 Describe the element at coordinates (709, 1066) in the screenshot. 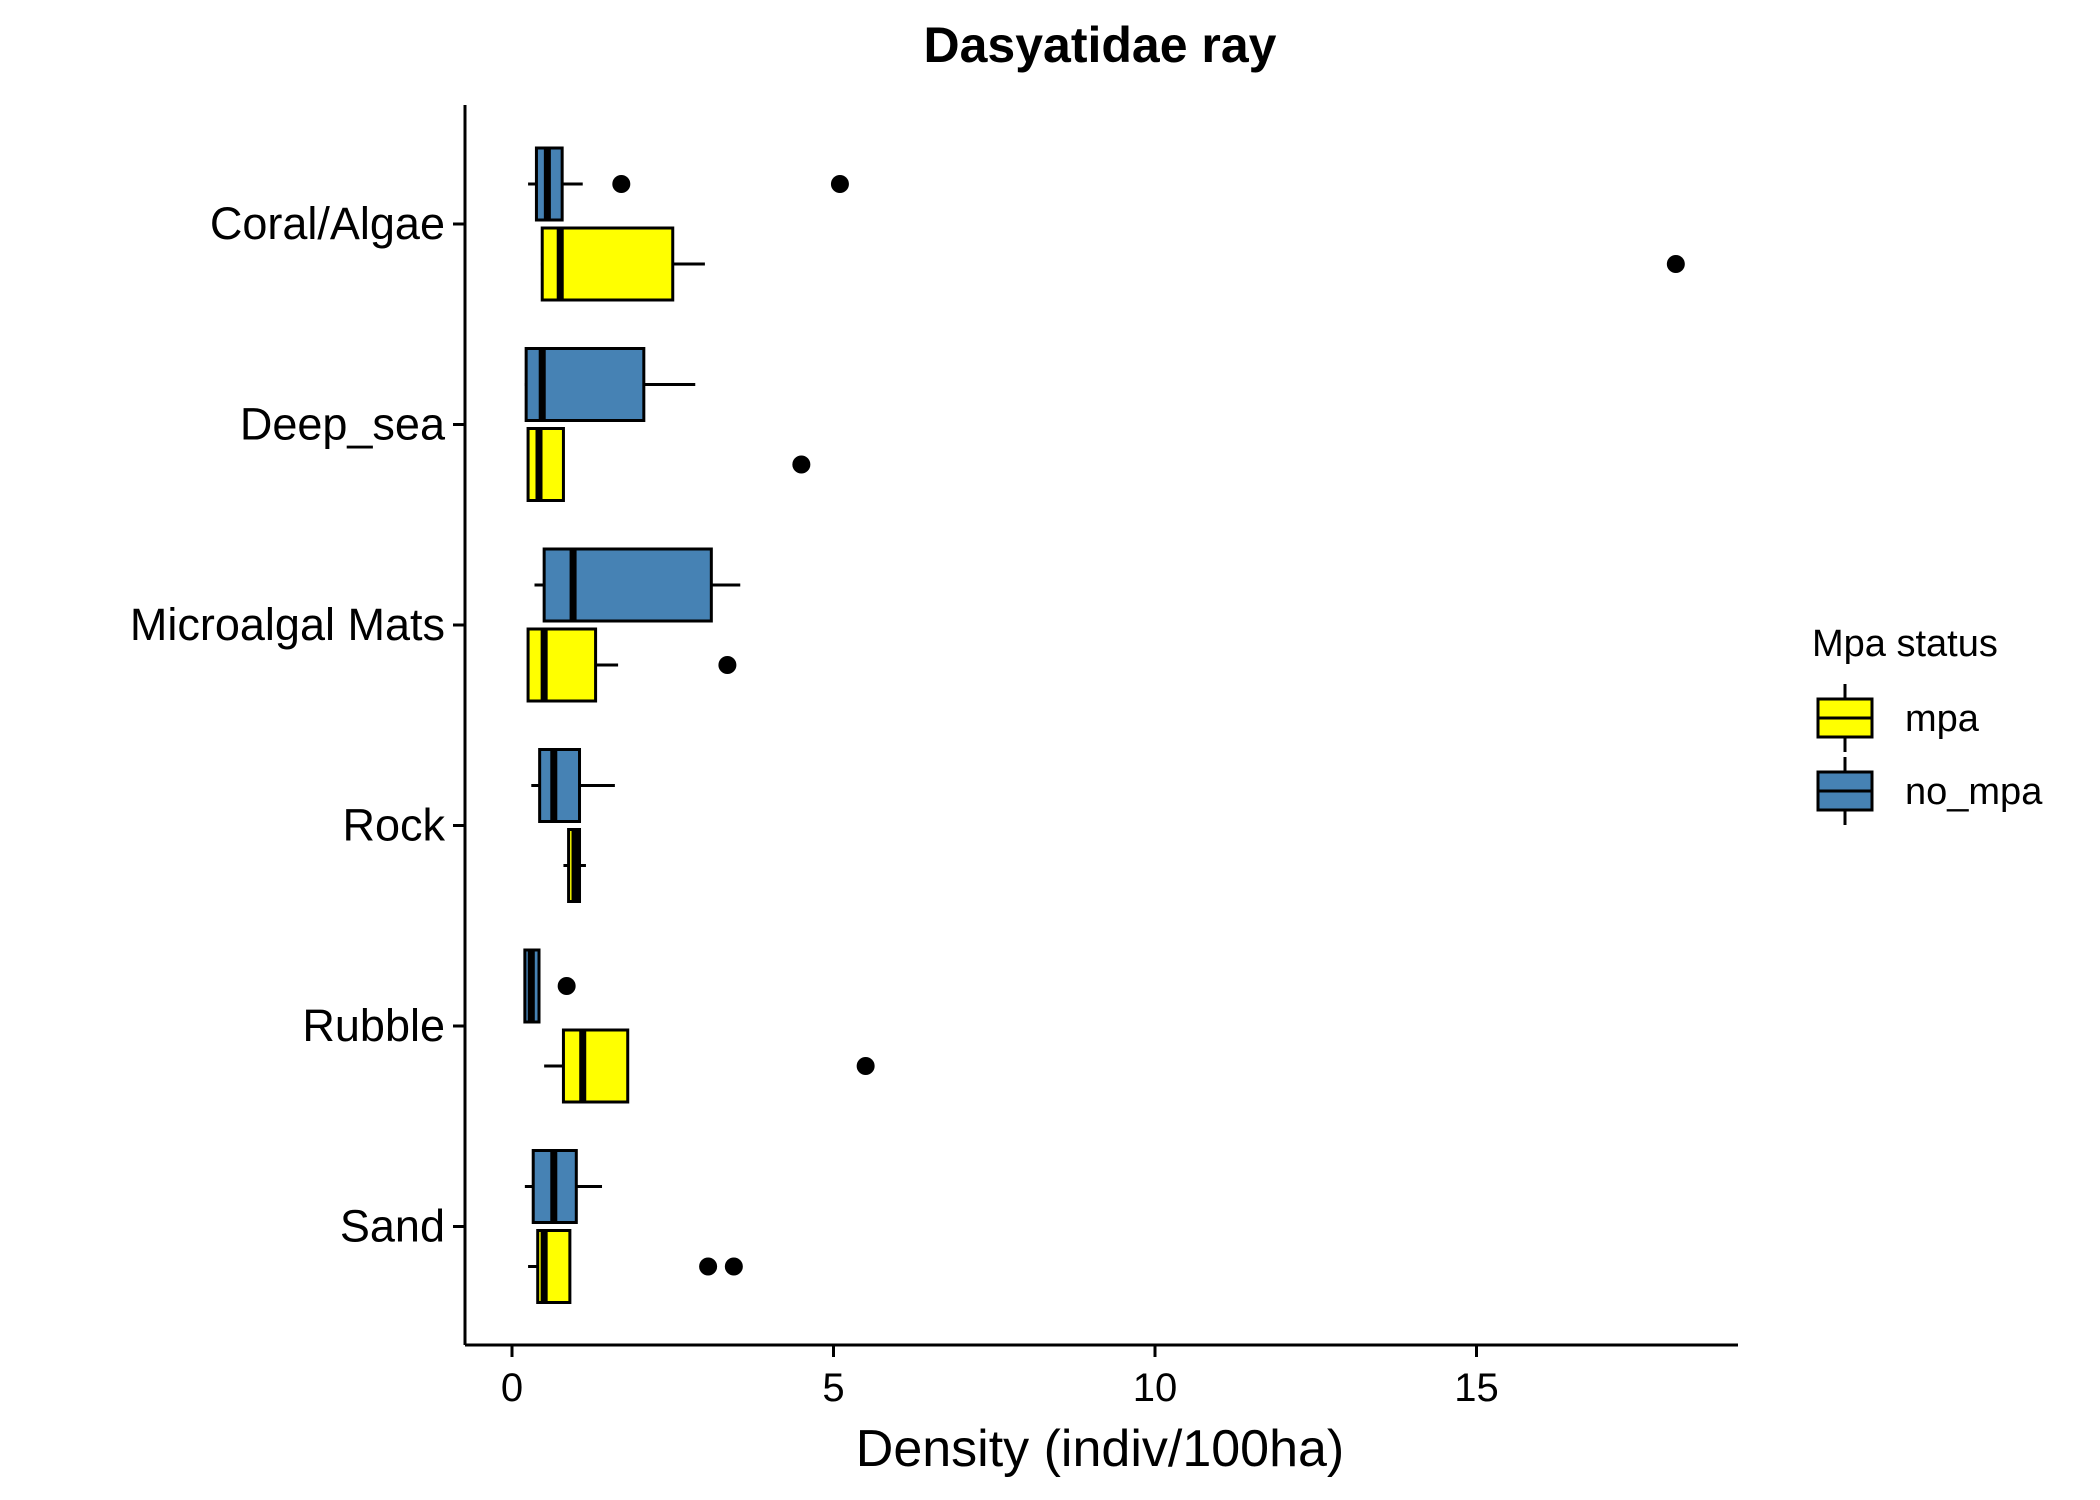

I see `box-mpa-rubble` at that location.